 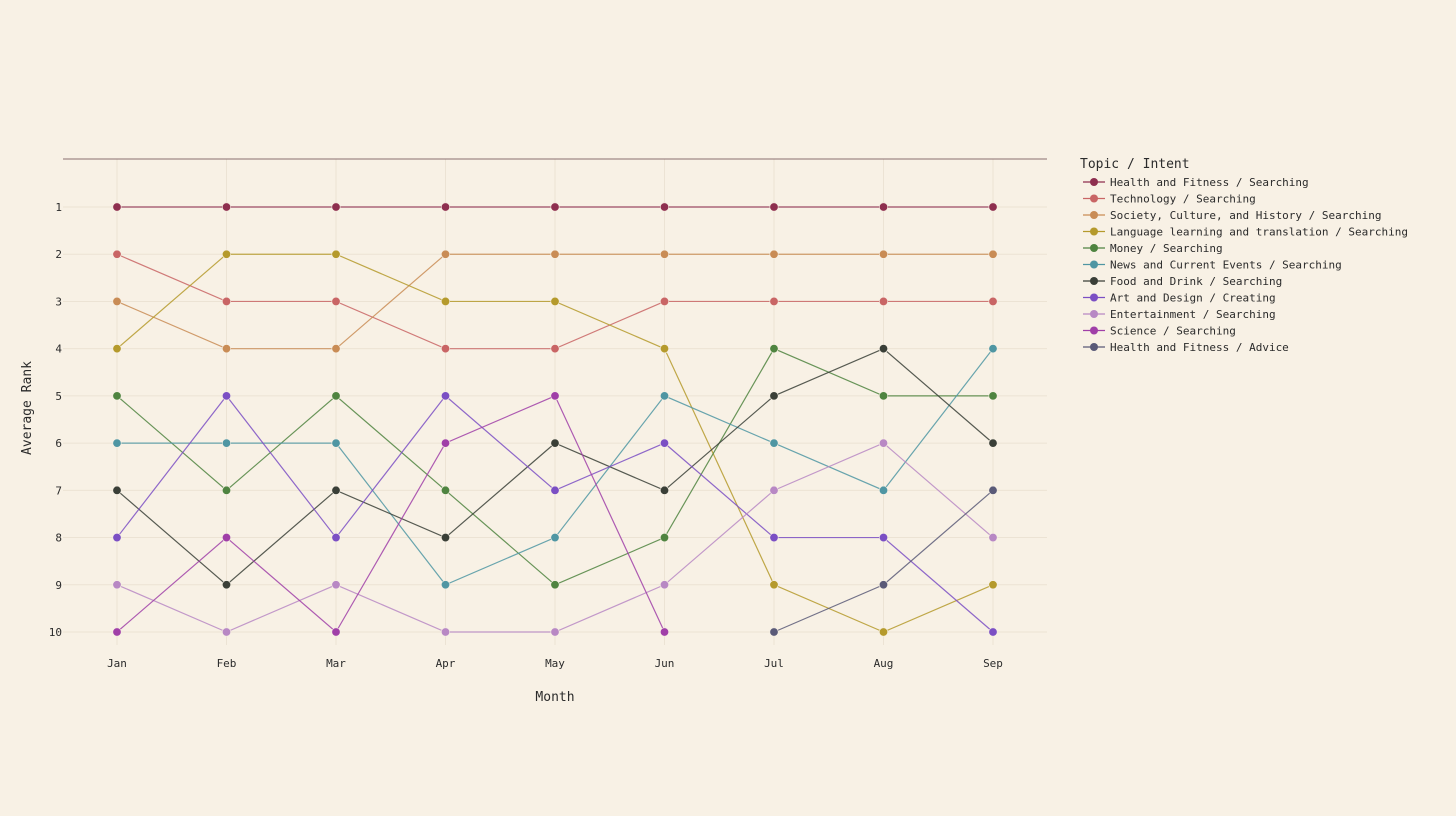 What do you see at coordinates (1153, 248) in the screenshot?
I see `legend-item: Money / Searching` at bounding box center [1153, 248].